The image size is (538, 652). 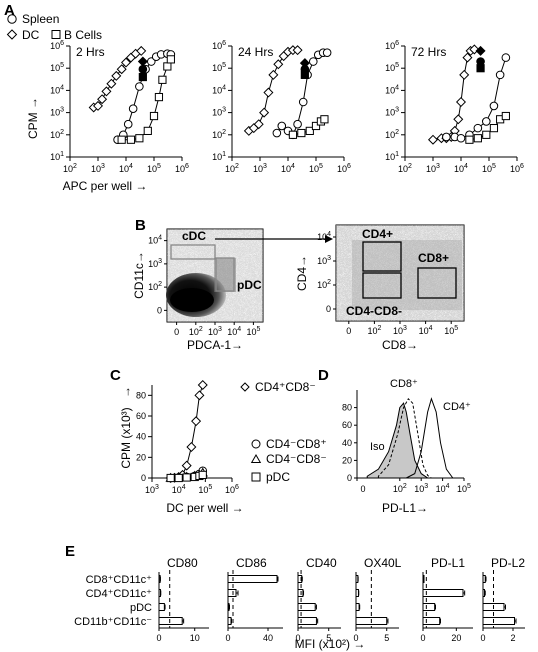 I want to click on panel-a-legend: Spleen DC B Cells, so click(x=54, y=27).